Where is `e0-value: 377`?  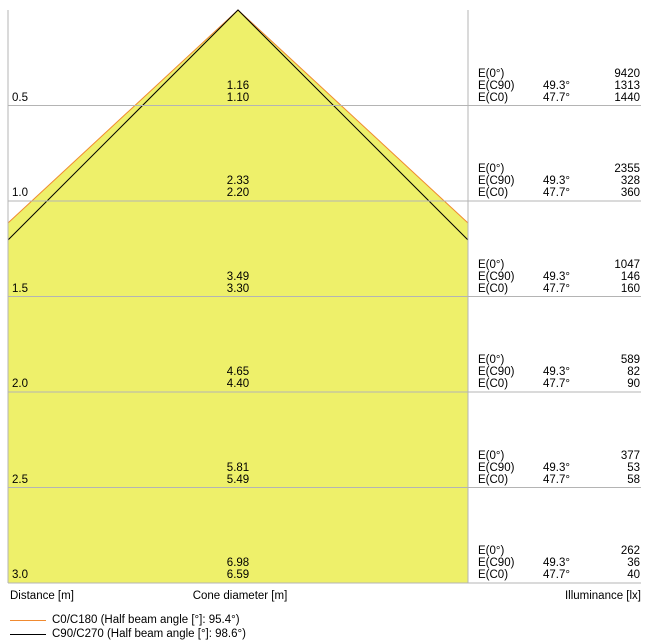 e0-value: 377 is located at coordinates (630, 455).